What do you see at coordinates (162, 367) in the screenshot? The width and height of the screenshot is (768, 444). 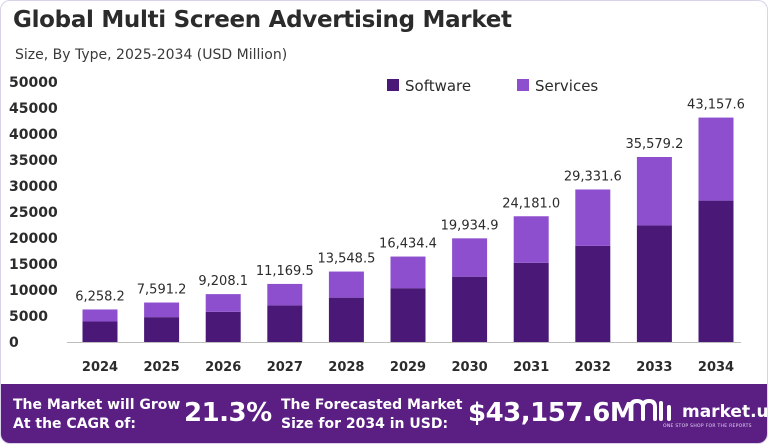 I see `x-tick-label: 2025` at bounding box center [162, 367].